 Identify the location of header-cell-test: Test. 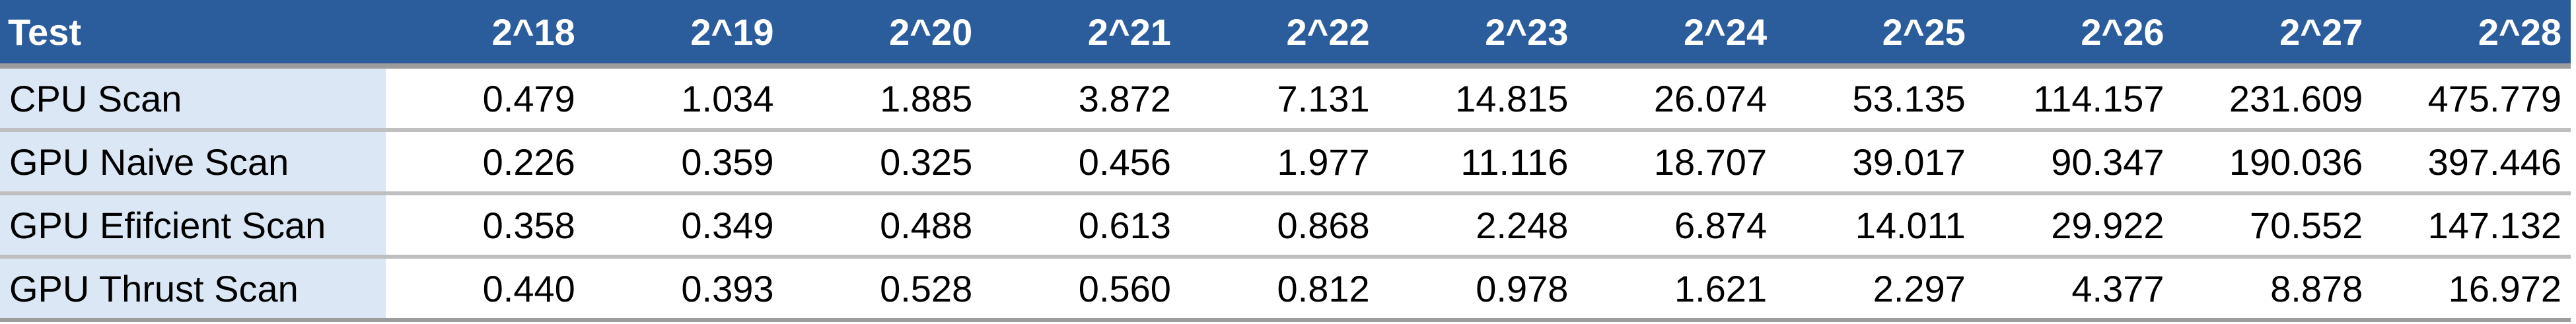
(193, 33).